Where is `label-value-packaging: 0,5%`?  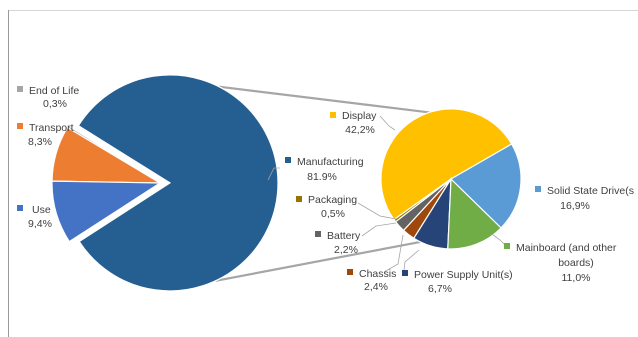 label-value-packaging: 0,5% is located at coordinates (333, 214).